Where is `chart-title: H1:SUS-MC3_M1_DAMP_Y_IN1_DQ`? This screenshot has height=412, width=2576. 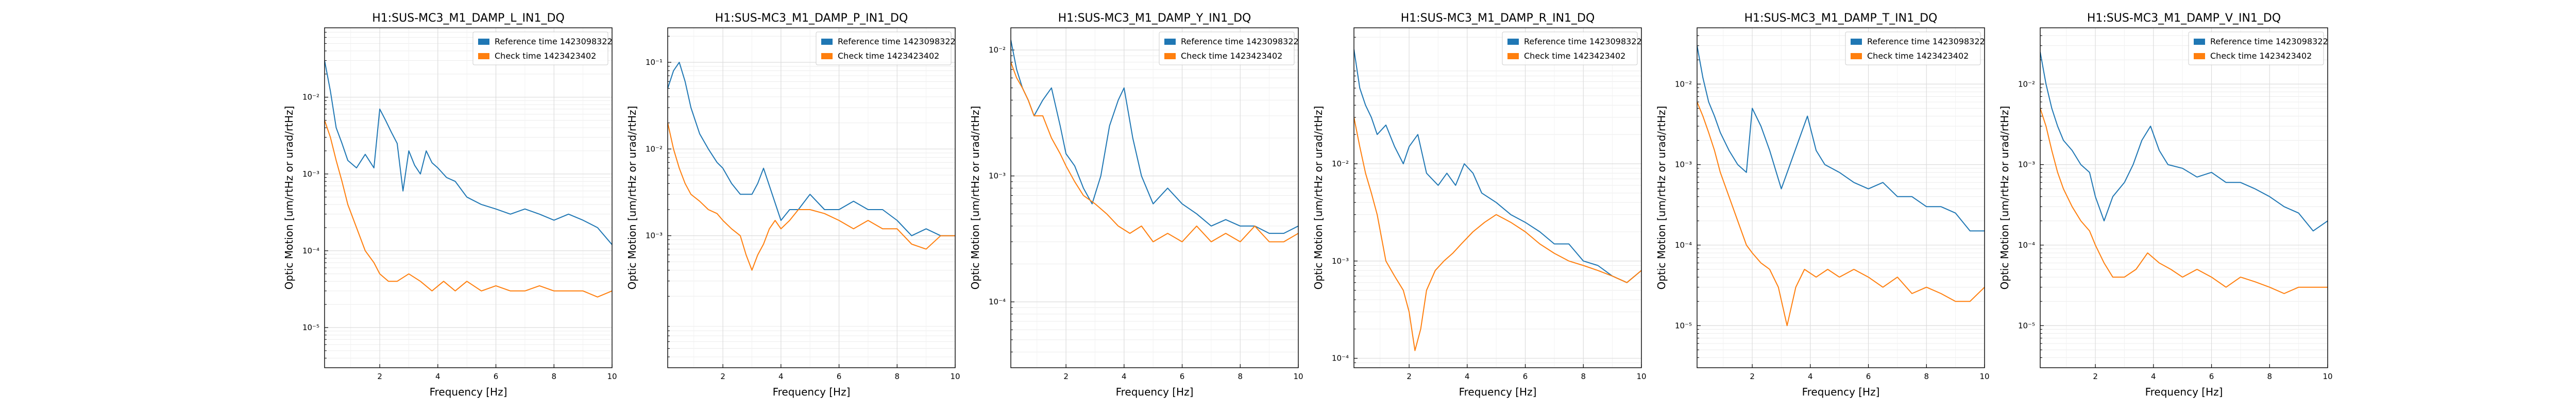 chart-title: H1:SUS-MC3_M1_DAMP_Y_IN1_DQ is located at coordinates (1154, 19).